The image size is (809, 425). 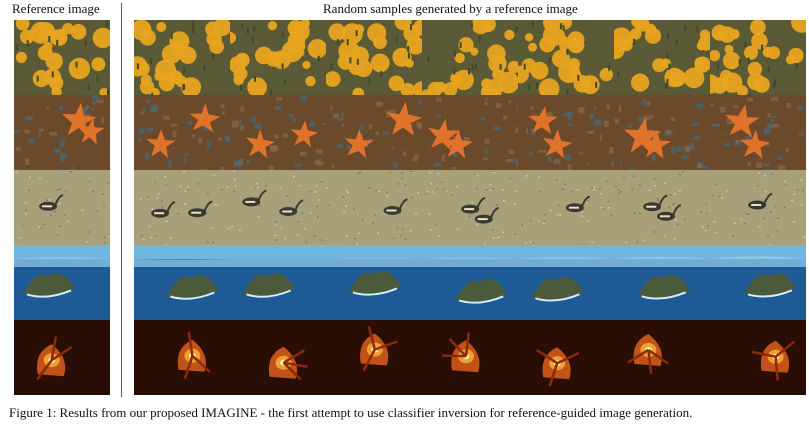 What do you see at coordinates (62, 132) in the screenshot?
I see `reference-image-starfish` at bounding box center [62, 132].